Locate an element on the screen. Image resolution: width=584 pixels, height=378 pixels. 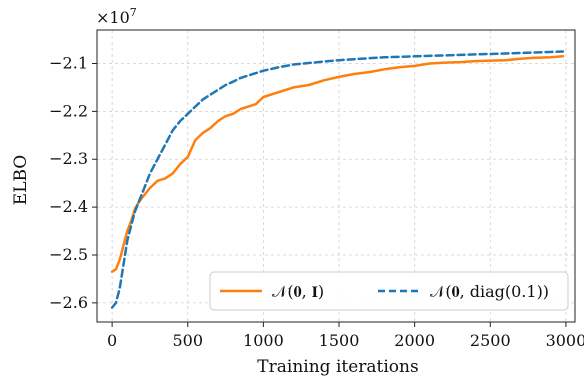
y-scale-factor: ×10⁷ is located at coordinates (116, 16).